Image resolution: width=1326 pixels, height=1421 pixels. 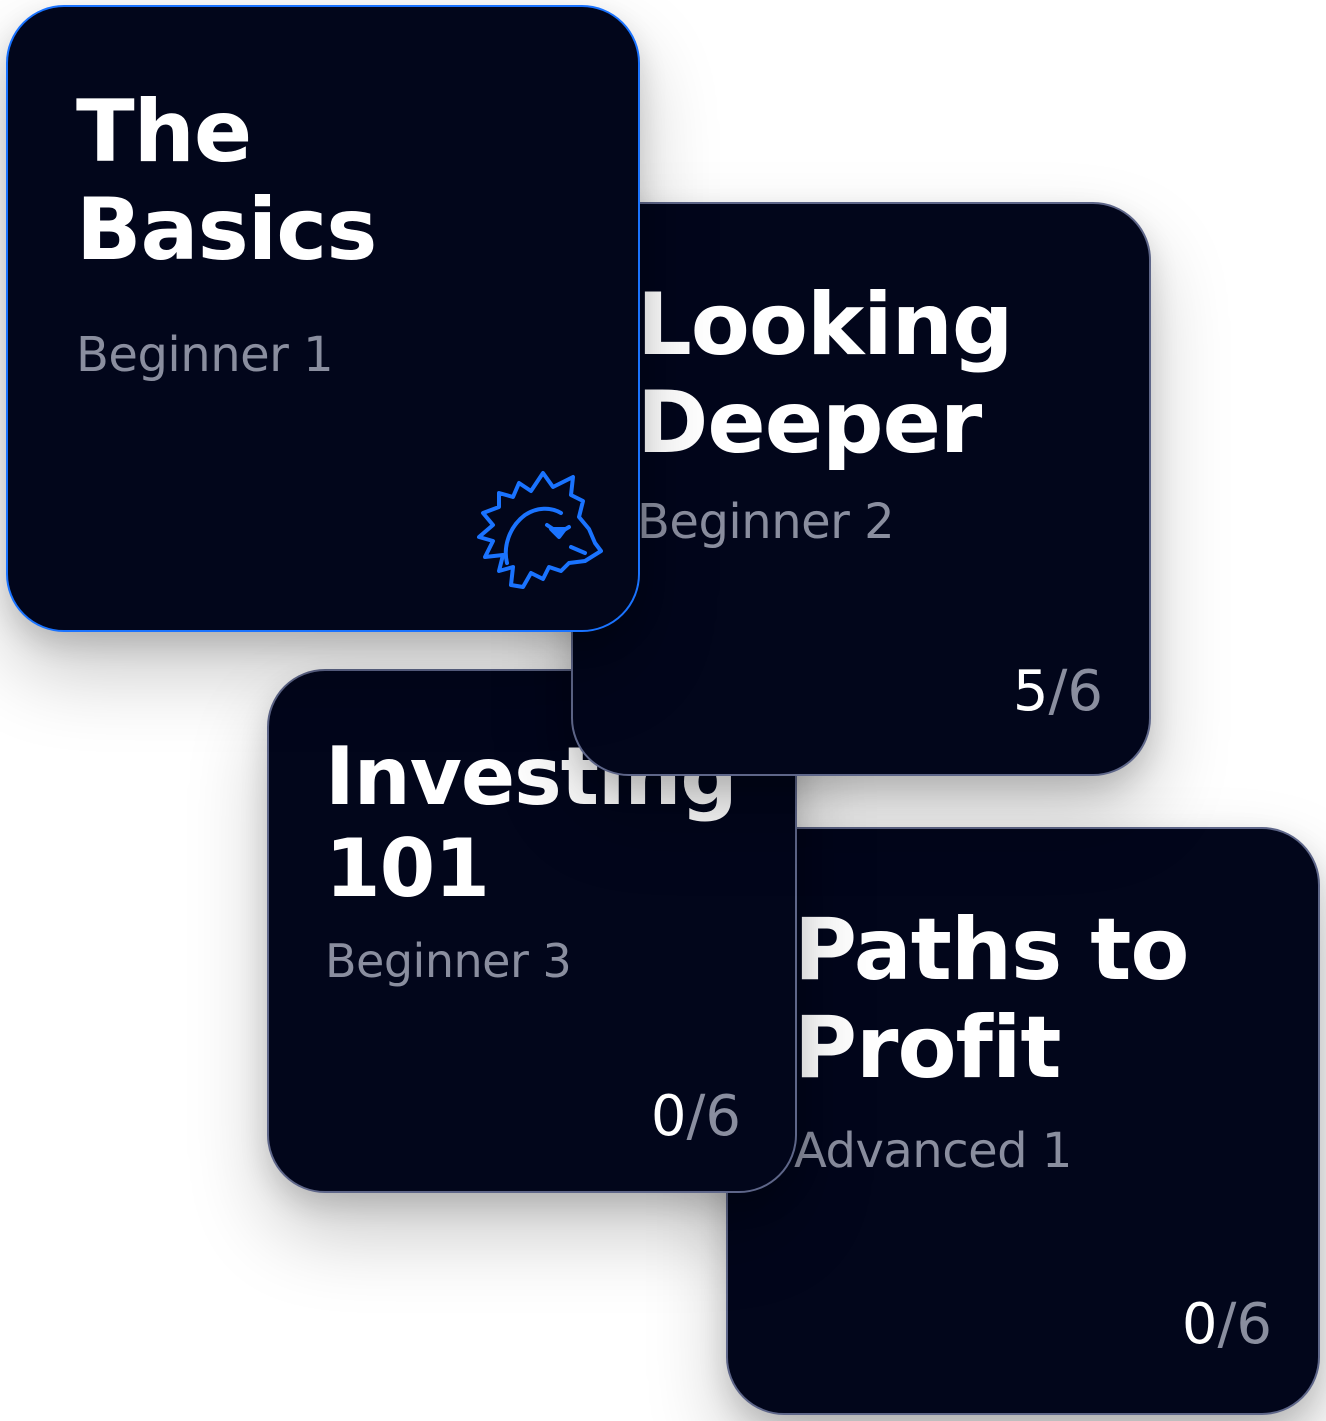 What do you see at coordinates (448, 961) in the screenshot?
I see `course-level-label: Beginner 3` at bounding box center [448, 961].